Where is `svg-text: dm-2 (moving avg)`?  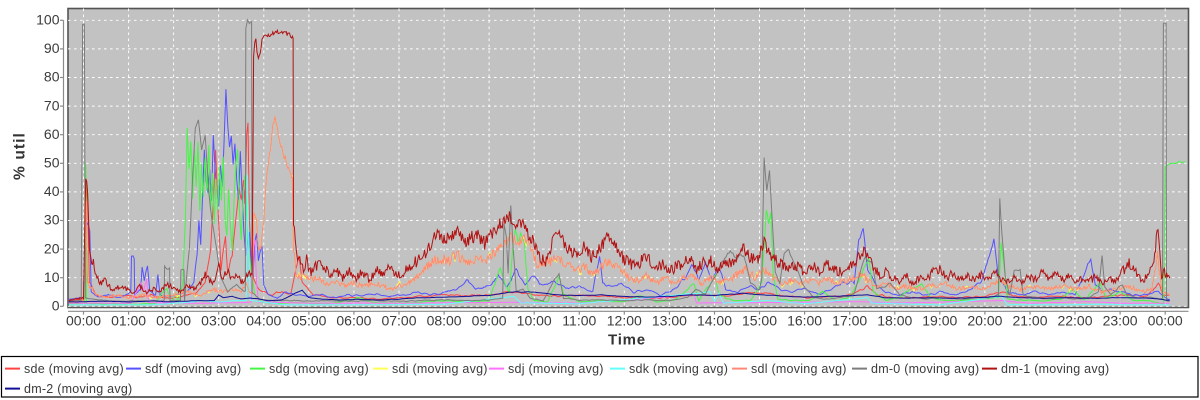 svg-text: dm-2 (moving avg) is located at coordinates (78, 389).